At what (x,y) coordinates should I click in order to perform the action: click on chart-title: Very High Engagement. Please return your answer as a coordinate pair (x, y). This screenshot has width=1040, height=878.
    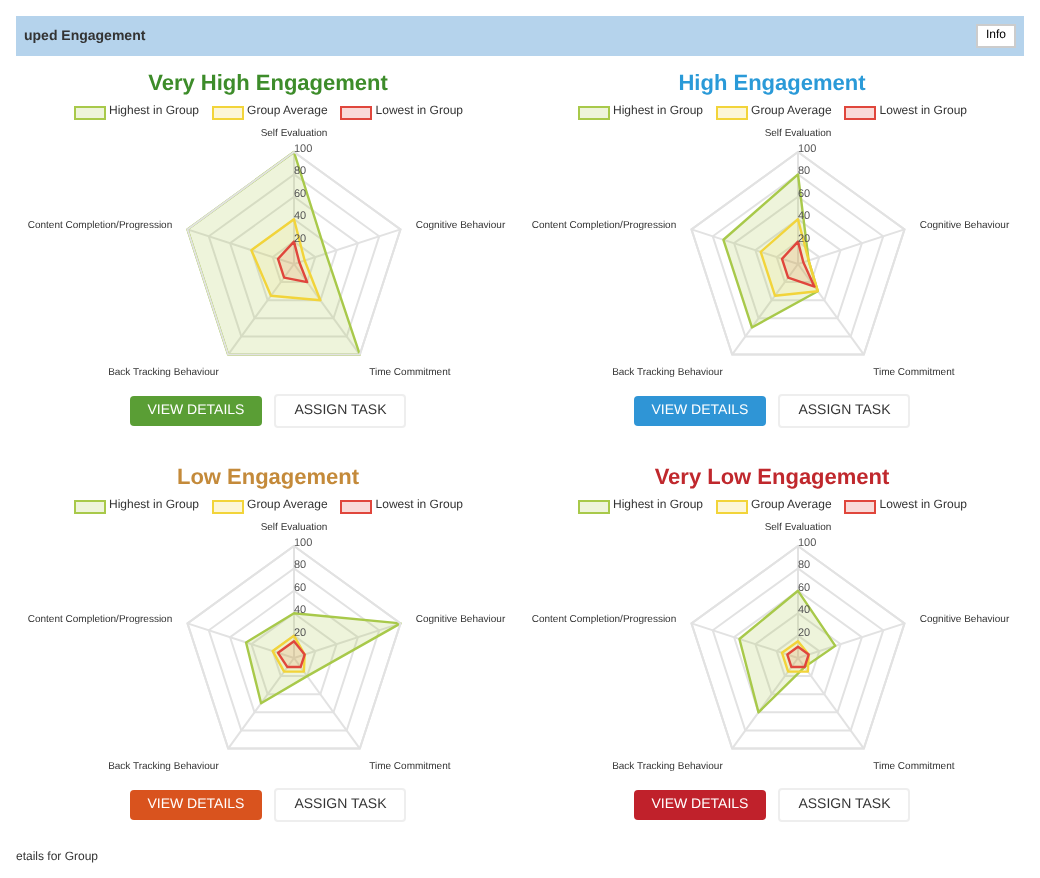
    Looking at the image, I should click on (268, 85).